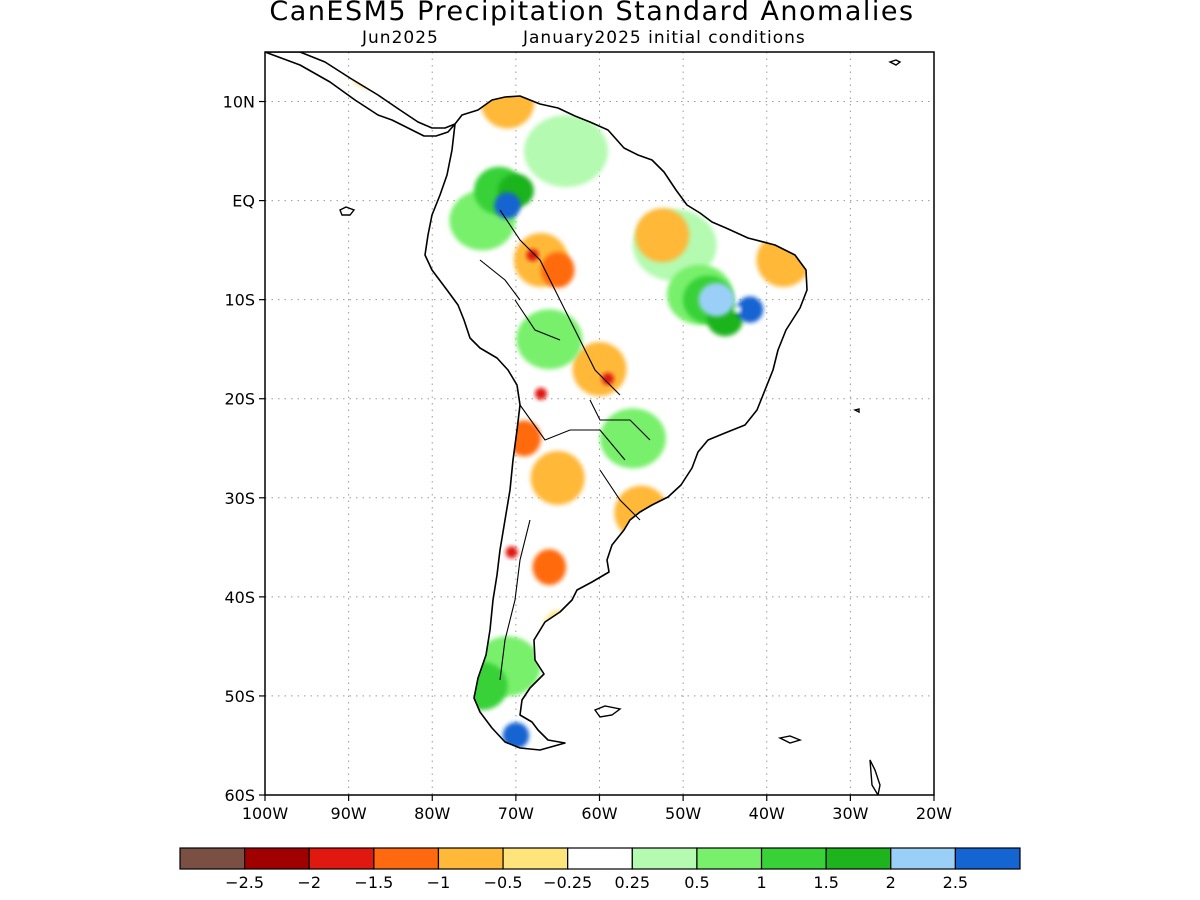 This screenshot has width=1200, height=900. What do you see at coordinates (439, 882) in the screenshot?
I see `colorbar-label: −1` at bounding box center [439, 882].